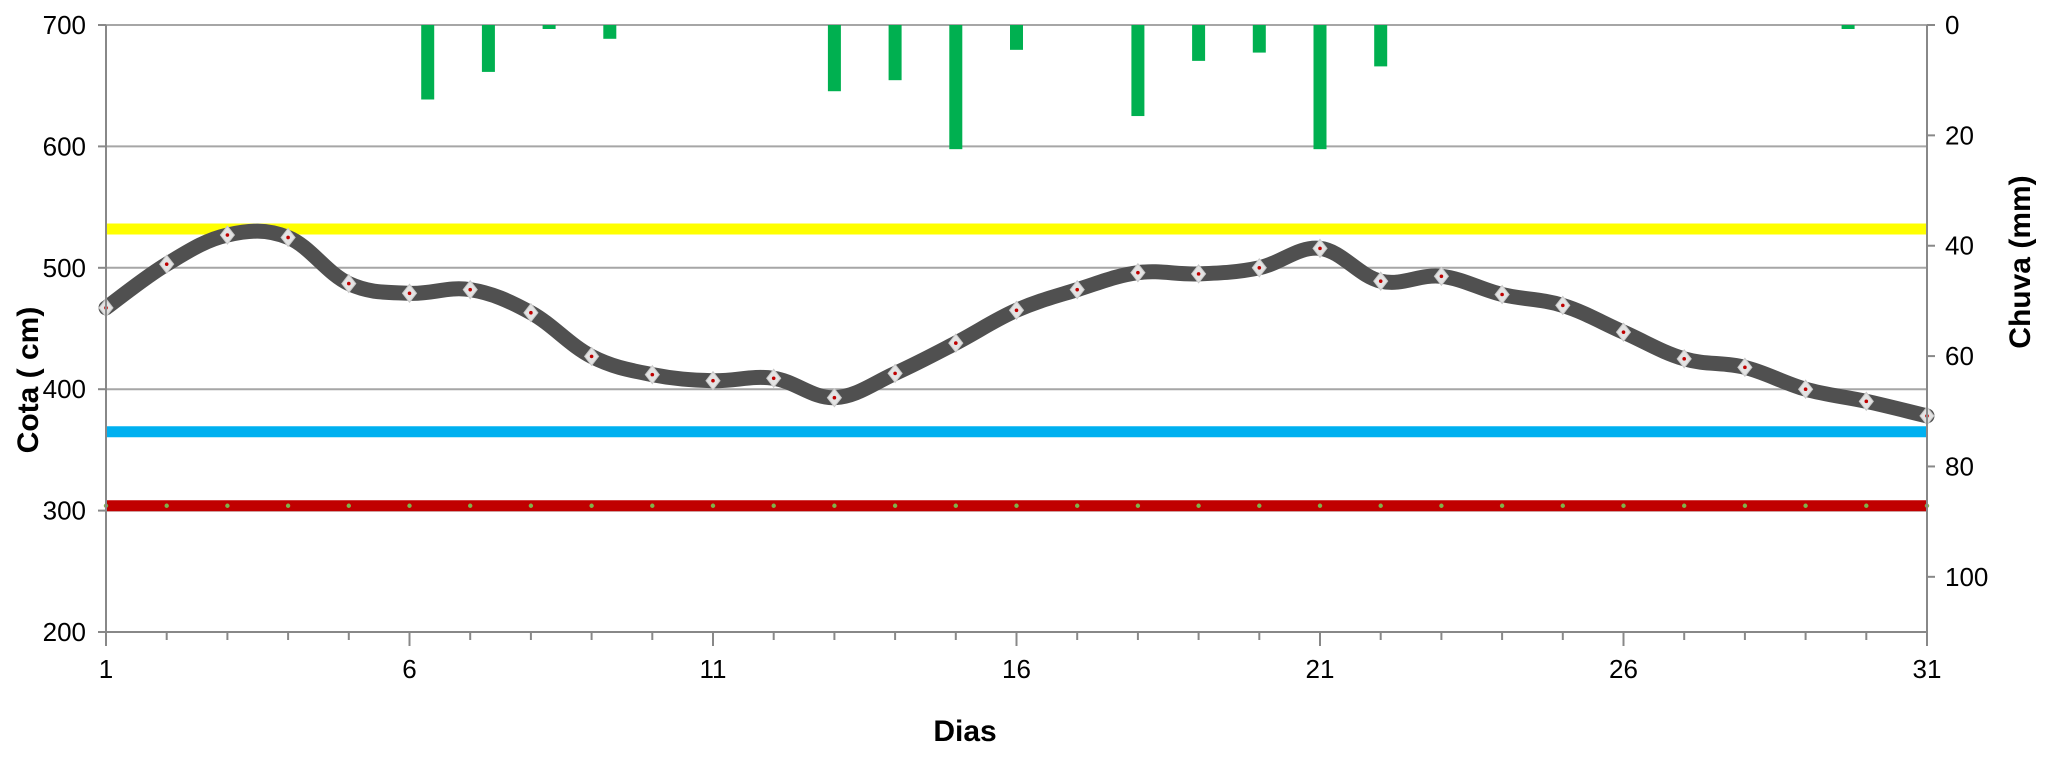  What do you see at coordinates (1959, 135) in the screenshot?
I see `y2-tick-label: 20` at bounding box center [1959, 135].